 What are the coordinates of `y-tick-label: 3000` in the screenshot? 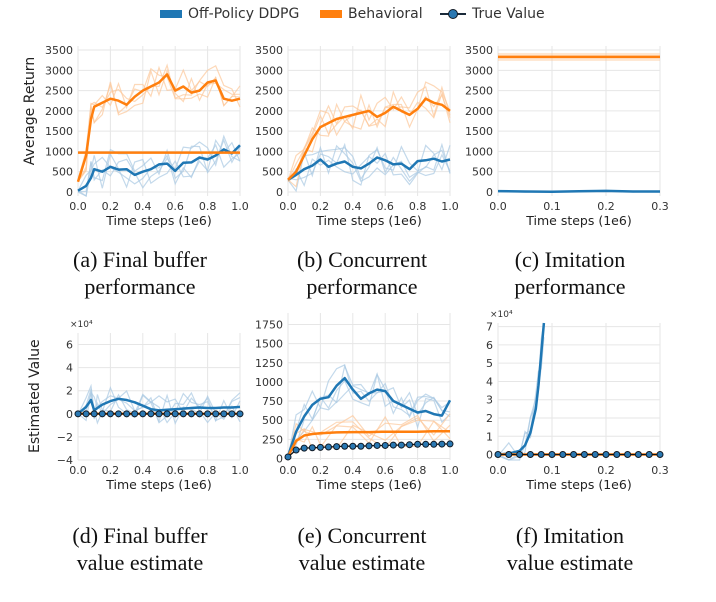 It's located at (269, 70).